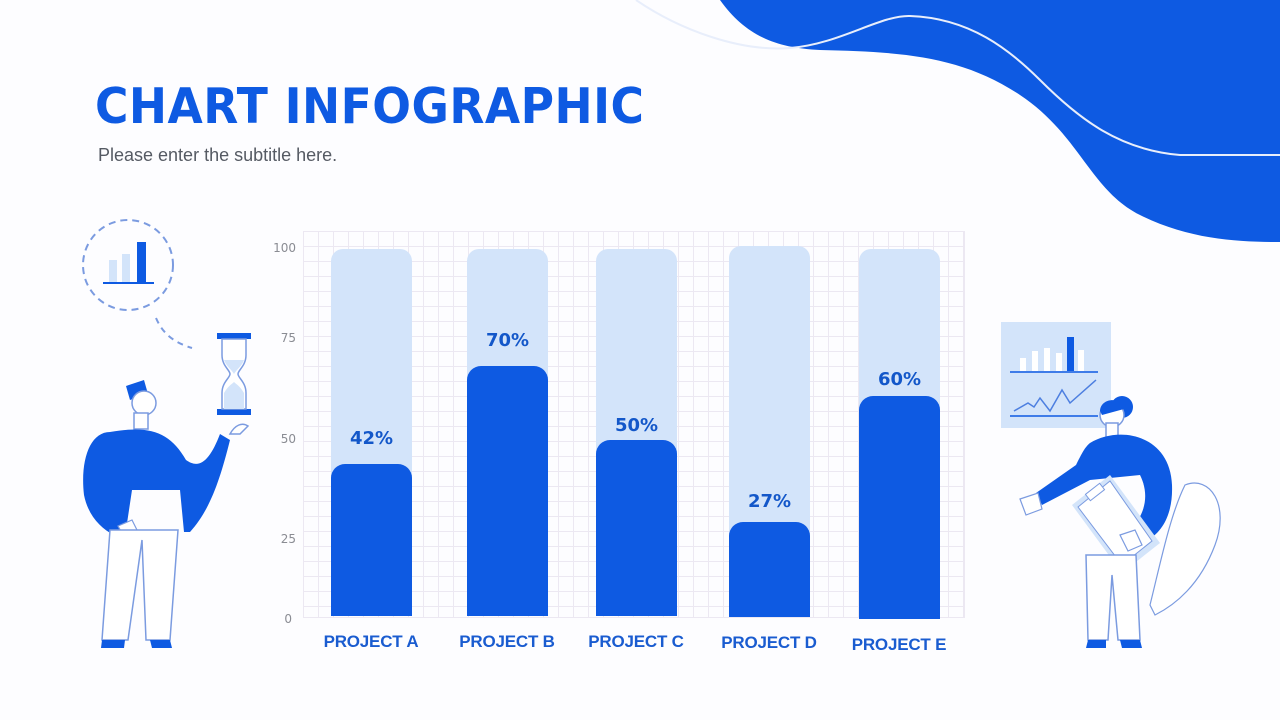 The width and height of the screenshot is (1280, 720). What do you see at coordinates (371, 540) in the screenshot?
I see `bar-project-a` at bounding box center [371, 540].